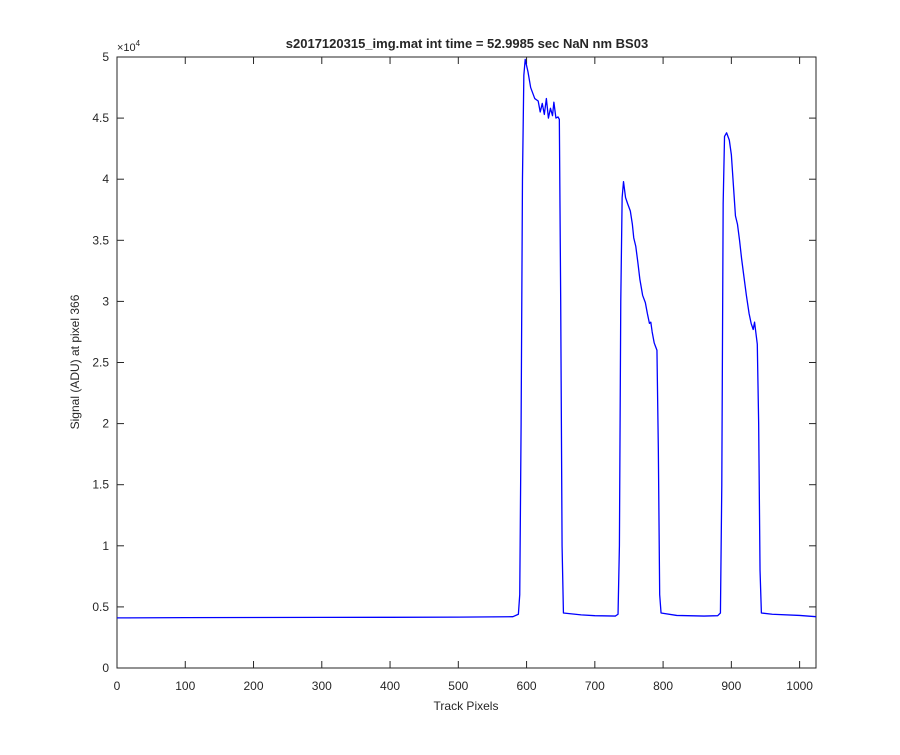 The image size is (900, 755). I want to click on x-tick-label: 700, so click(595, 686).